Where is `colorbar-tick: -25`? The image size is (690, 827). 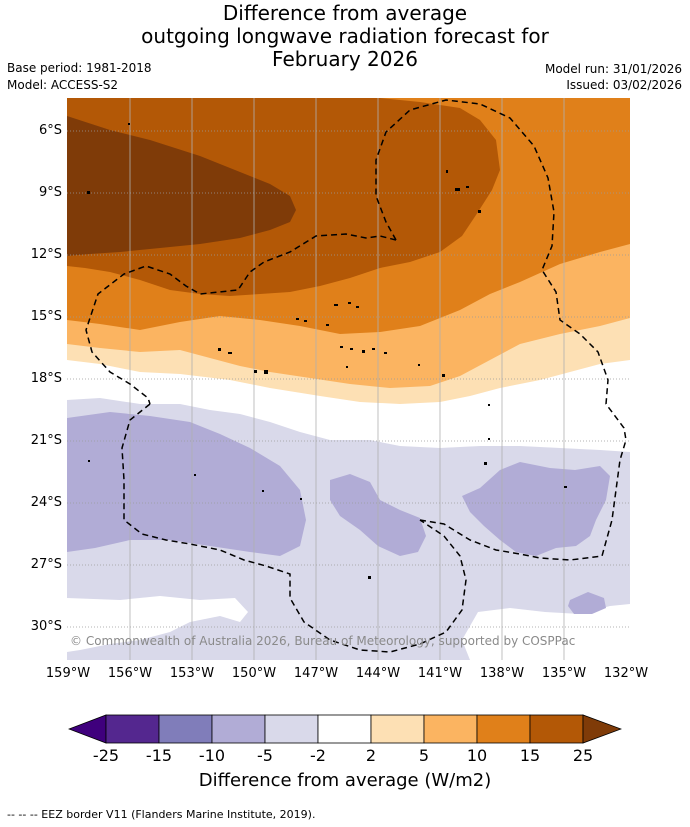 colorbar-tick: -25 is located at coordinates (106, 755).